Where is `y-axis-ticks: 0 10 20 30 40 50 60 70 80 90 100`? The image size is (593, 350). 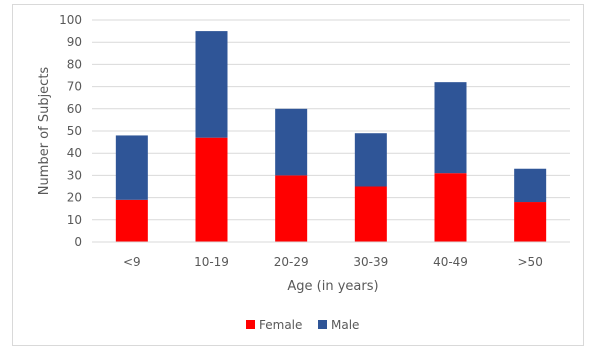 y-axis-ticks: 0 10 20 30 40 50 60 70 80 90 100 is located at coordinates (70, 131).